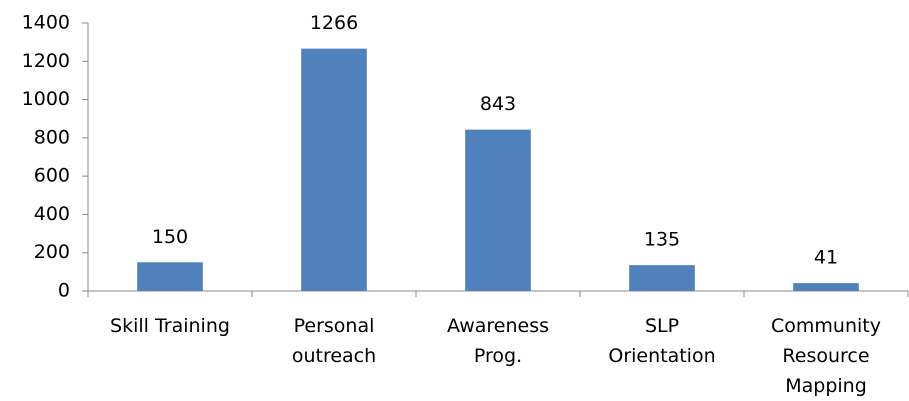 This screenshot has height=401, width=909. Describe the element at coordinates (498, 104) in the screenshot. I see `data-label: 843` at that location.